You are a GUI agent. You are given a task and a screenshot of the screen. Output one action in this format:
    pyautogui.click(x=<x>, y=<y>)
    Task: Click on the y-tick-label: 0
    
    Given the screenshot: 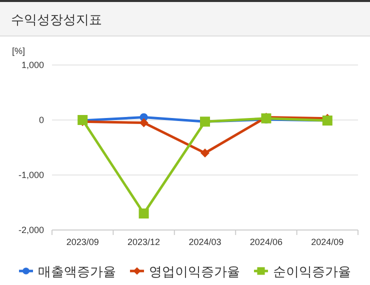 What is the action you would take?
    pyautogui.click(x=41, y=120)
    